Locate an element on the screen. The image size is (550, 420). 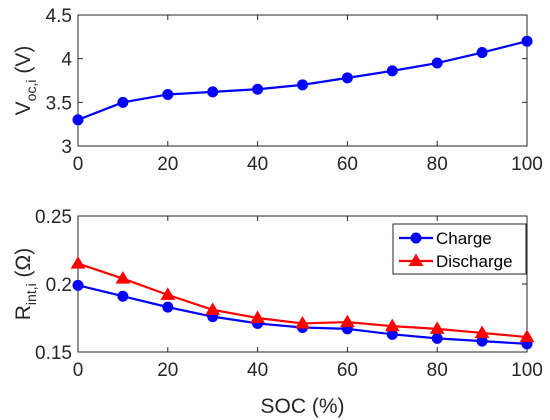
y-tick-label: 4.5 is located at coordinates (59, 16).